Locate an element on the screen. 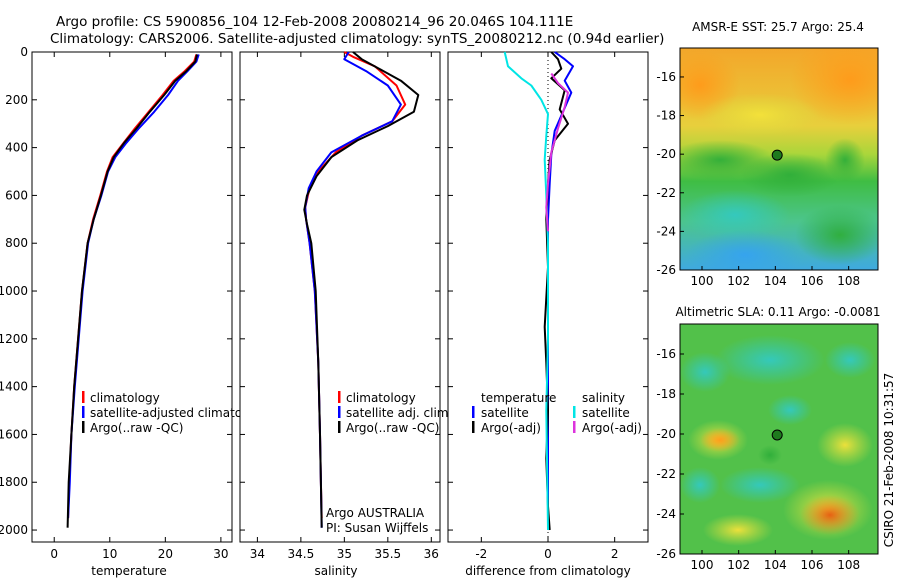 The height and width of the screenshot is (580, 900). sla-field-image is located at coordinates (779, 439).